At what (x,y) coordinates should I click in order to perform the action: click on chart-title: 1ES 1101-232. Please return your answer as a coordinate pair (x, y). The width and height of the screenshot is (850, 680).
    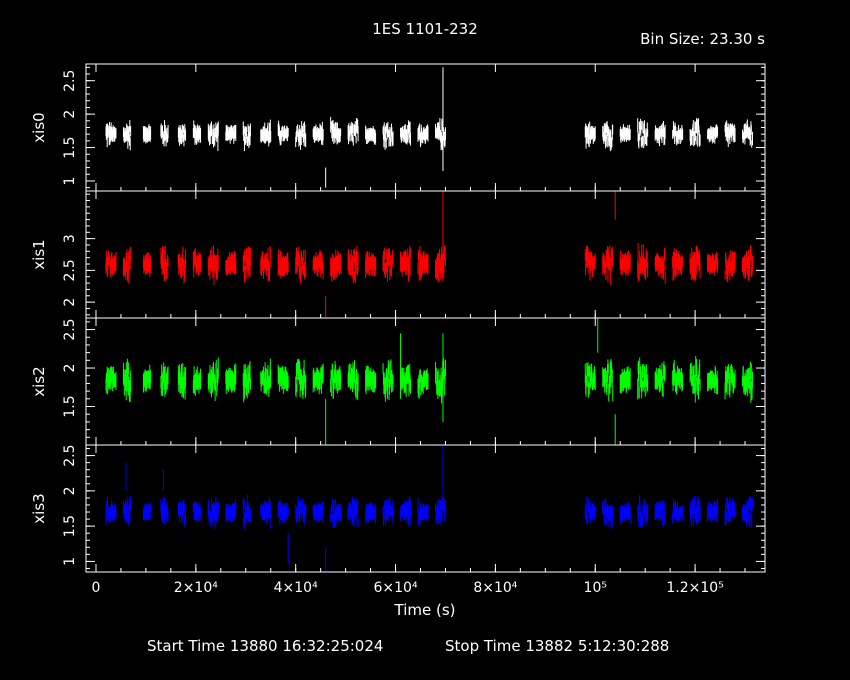
    Looking at the image, I should click on (425, 29).